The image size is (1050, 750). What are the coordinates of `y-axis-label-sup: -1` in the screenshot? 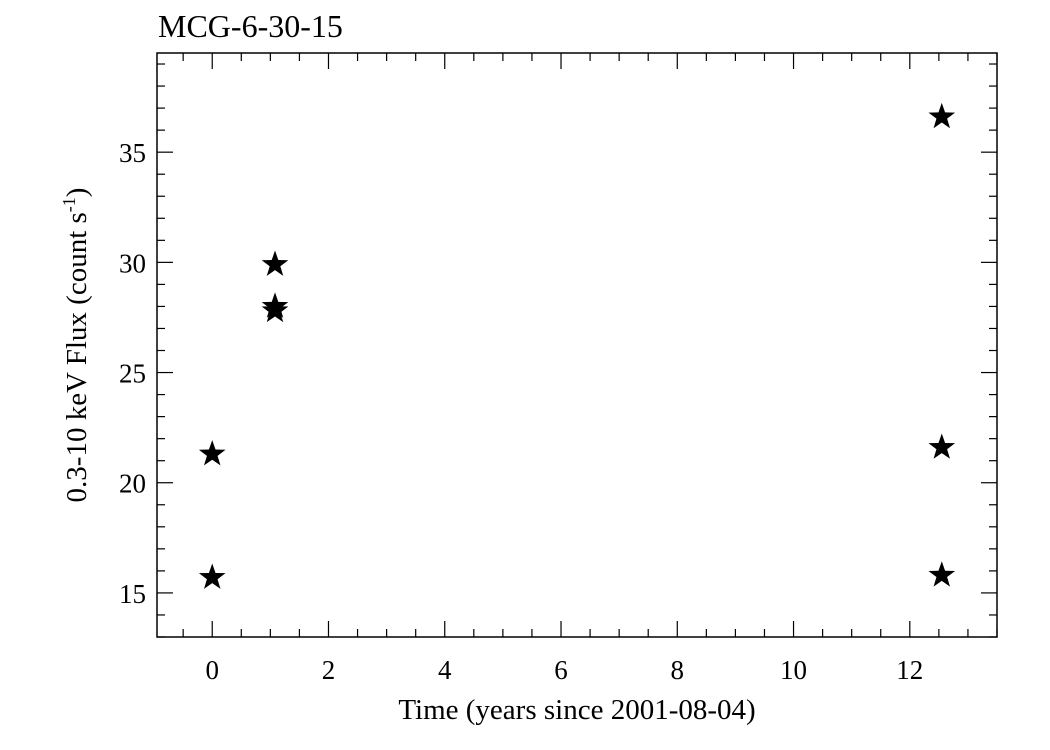 It's located at (69, 204).